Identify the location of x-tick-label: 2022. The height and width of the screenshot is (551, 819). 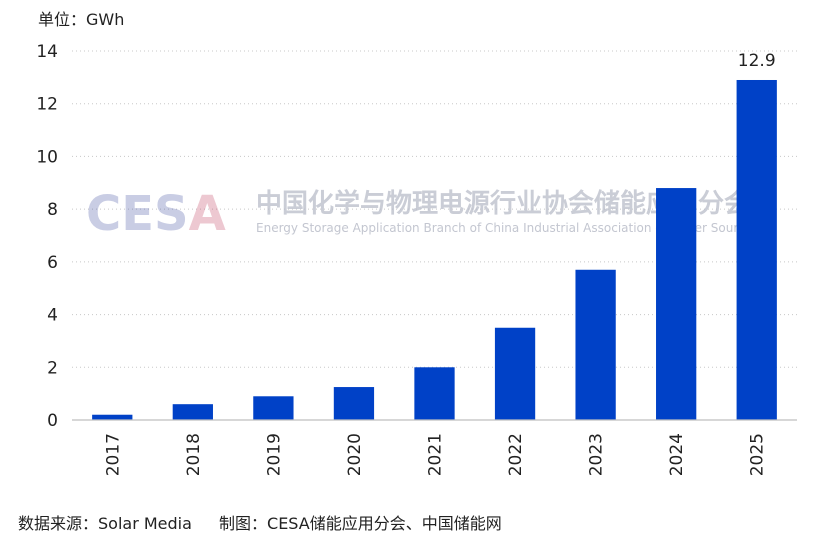
(516, 454).